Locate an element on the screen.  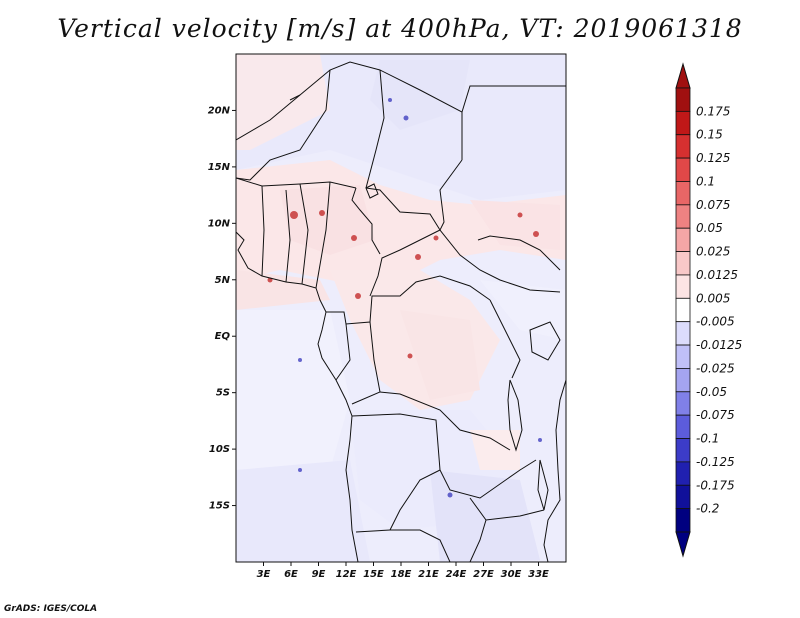
colorbar-label: 0.1 is located at coordinates (705, 181).